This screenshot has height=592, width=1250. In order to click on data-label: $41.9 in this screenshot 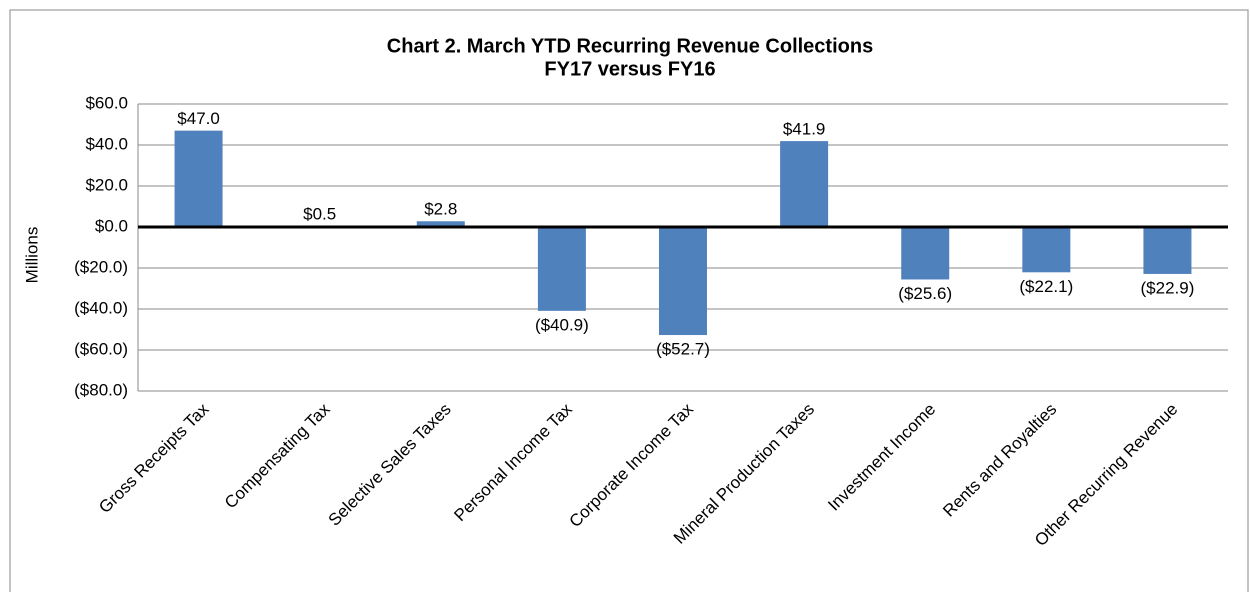, I will do `click(804, 129)`.